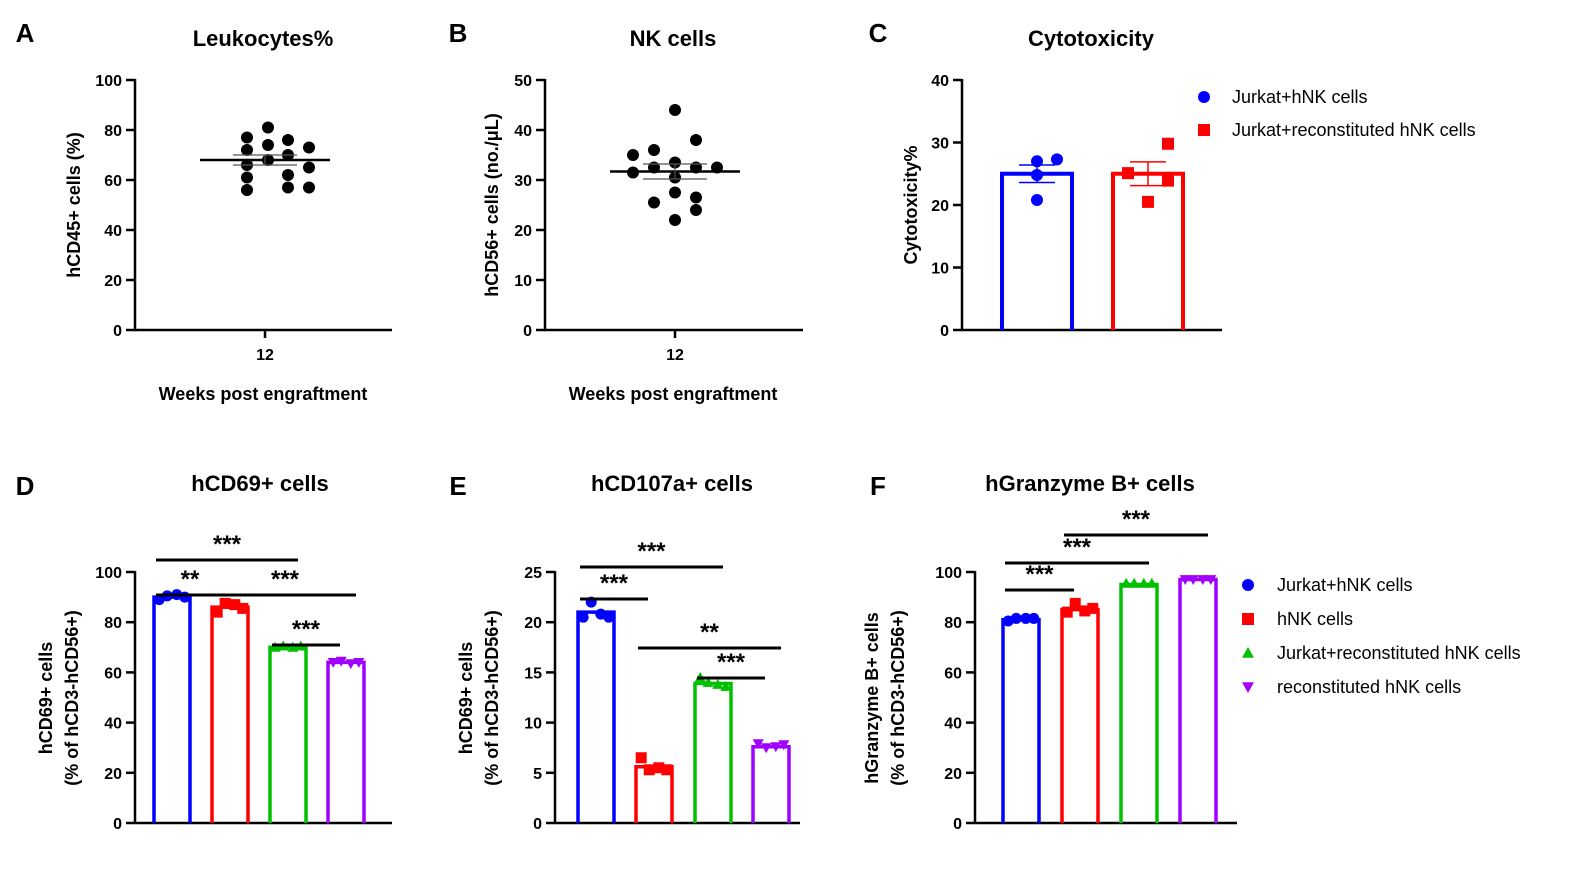 The image size is (1596, 870). What do you see at coordinates (113, 673) in the screenshot?
I see `y-tick-label: 60` at bounding box center [113, 673].